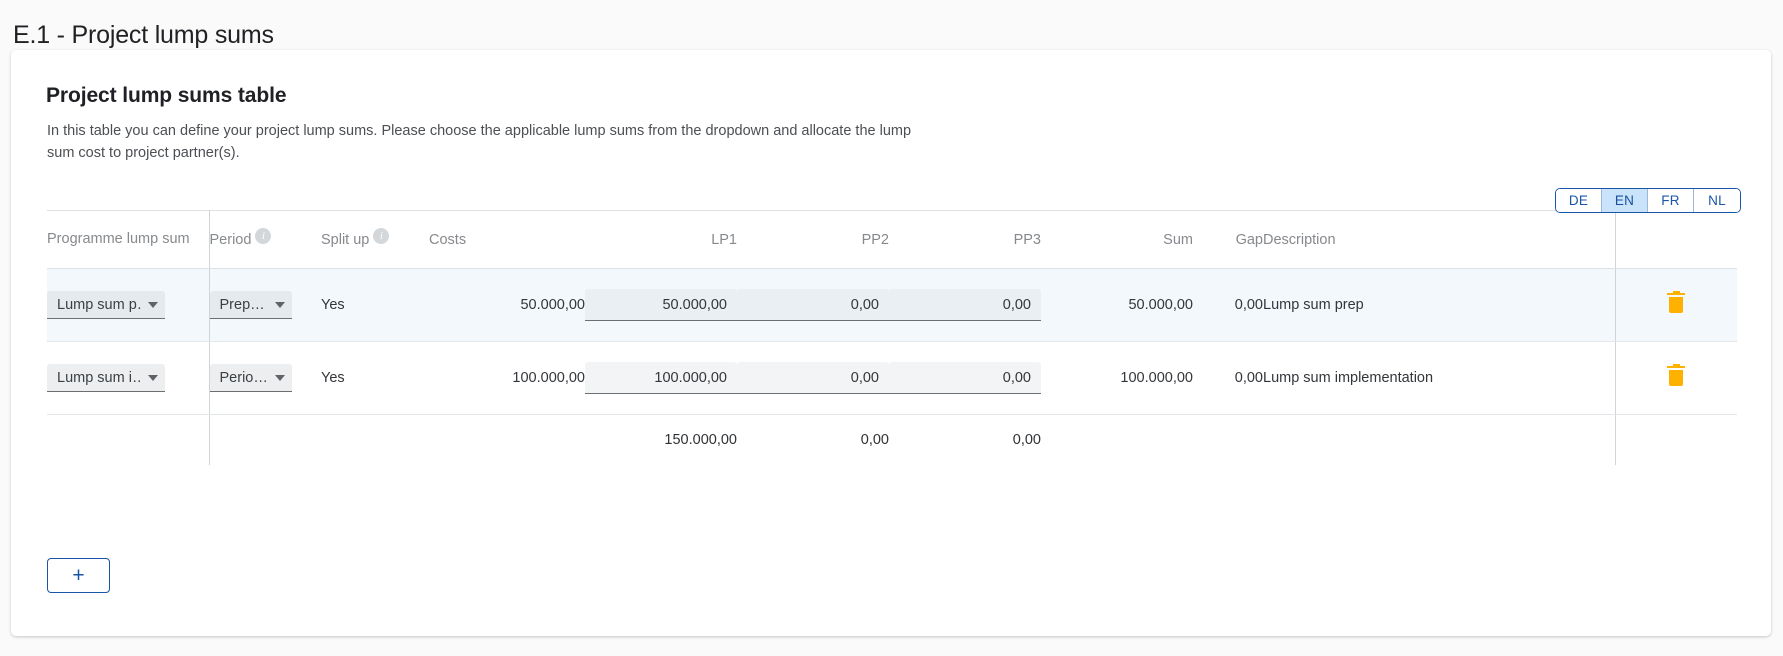 This screenshot has width=1783, height=656. What do you see at coordinates (875, 239) in the screenshot?
I see `column-header-pp2-label: PP2` at bounding box center [875, 239].